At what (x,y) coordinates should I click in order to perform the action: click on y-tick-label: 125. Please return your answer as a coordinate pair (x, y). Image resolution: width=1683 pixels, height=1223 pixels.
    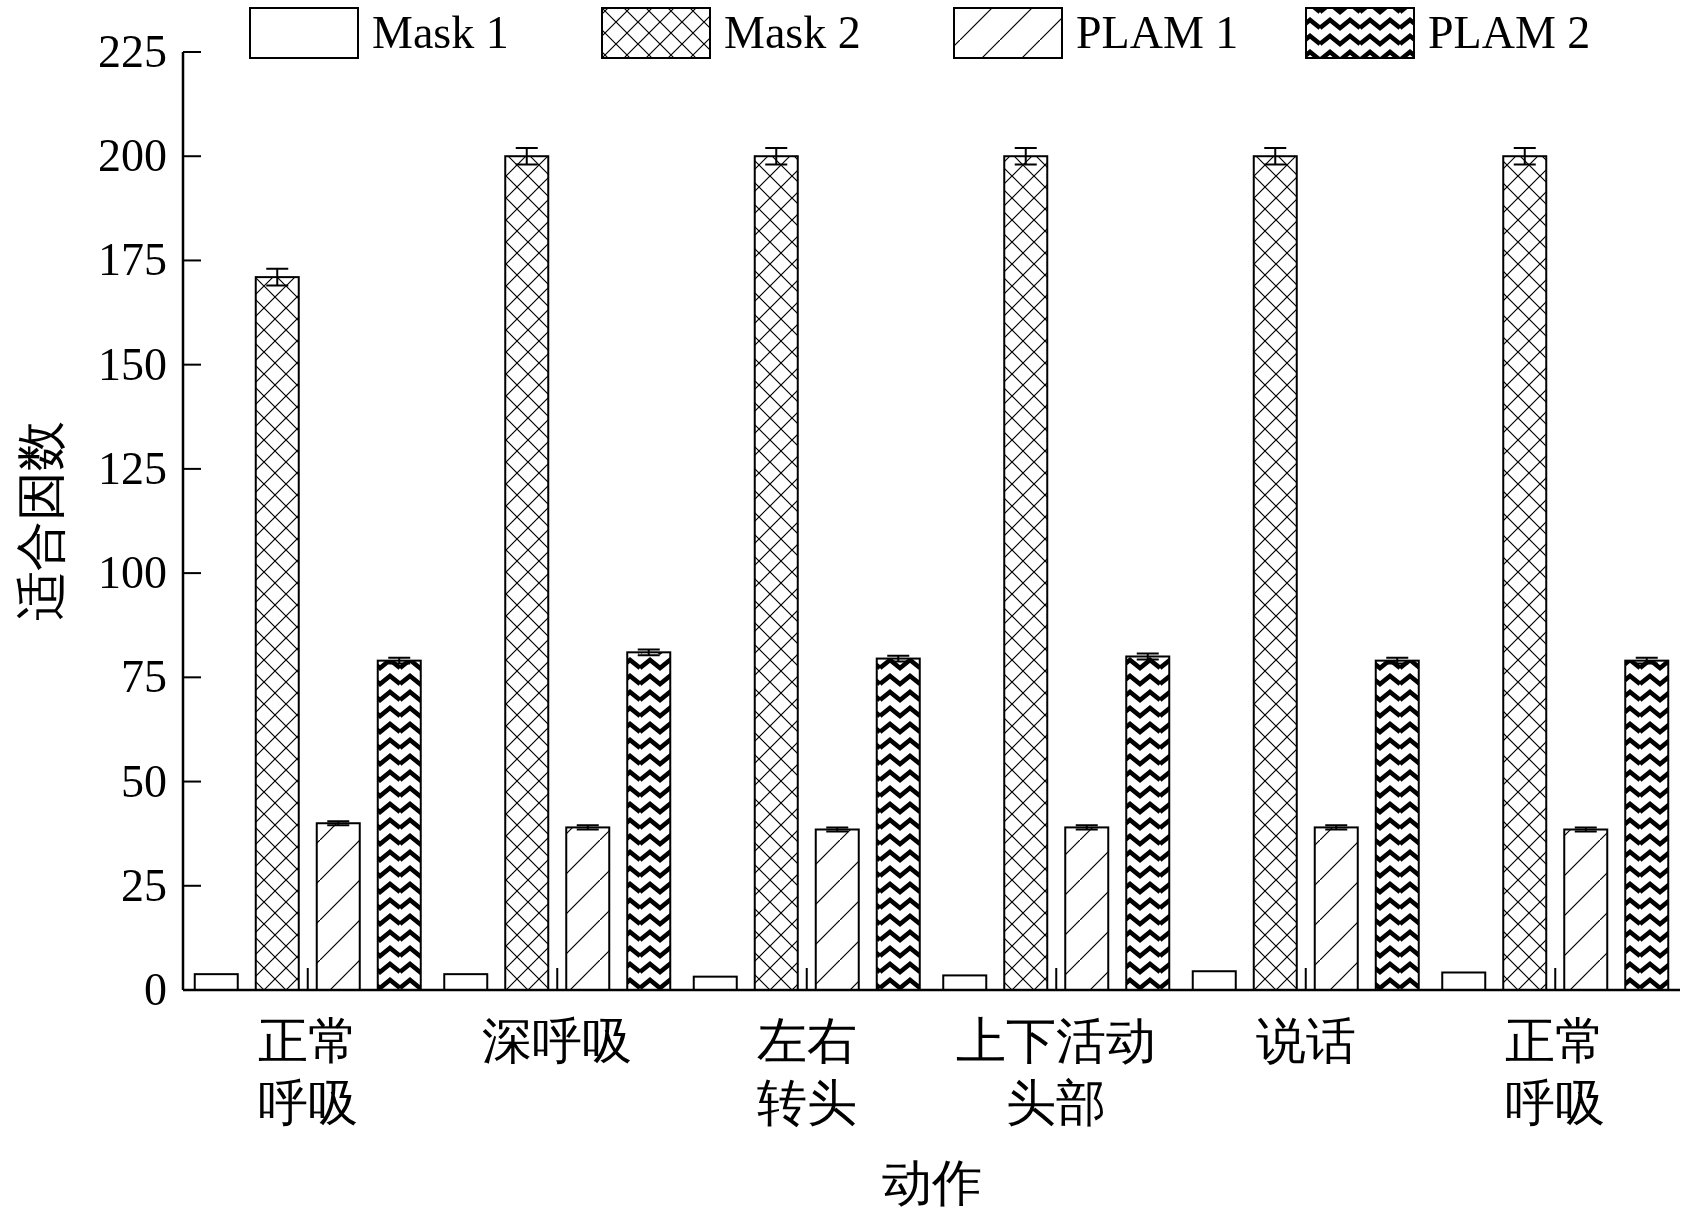
    Looking at the image, I should click on (132, 468).